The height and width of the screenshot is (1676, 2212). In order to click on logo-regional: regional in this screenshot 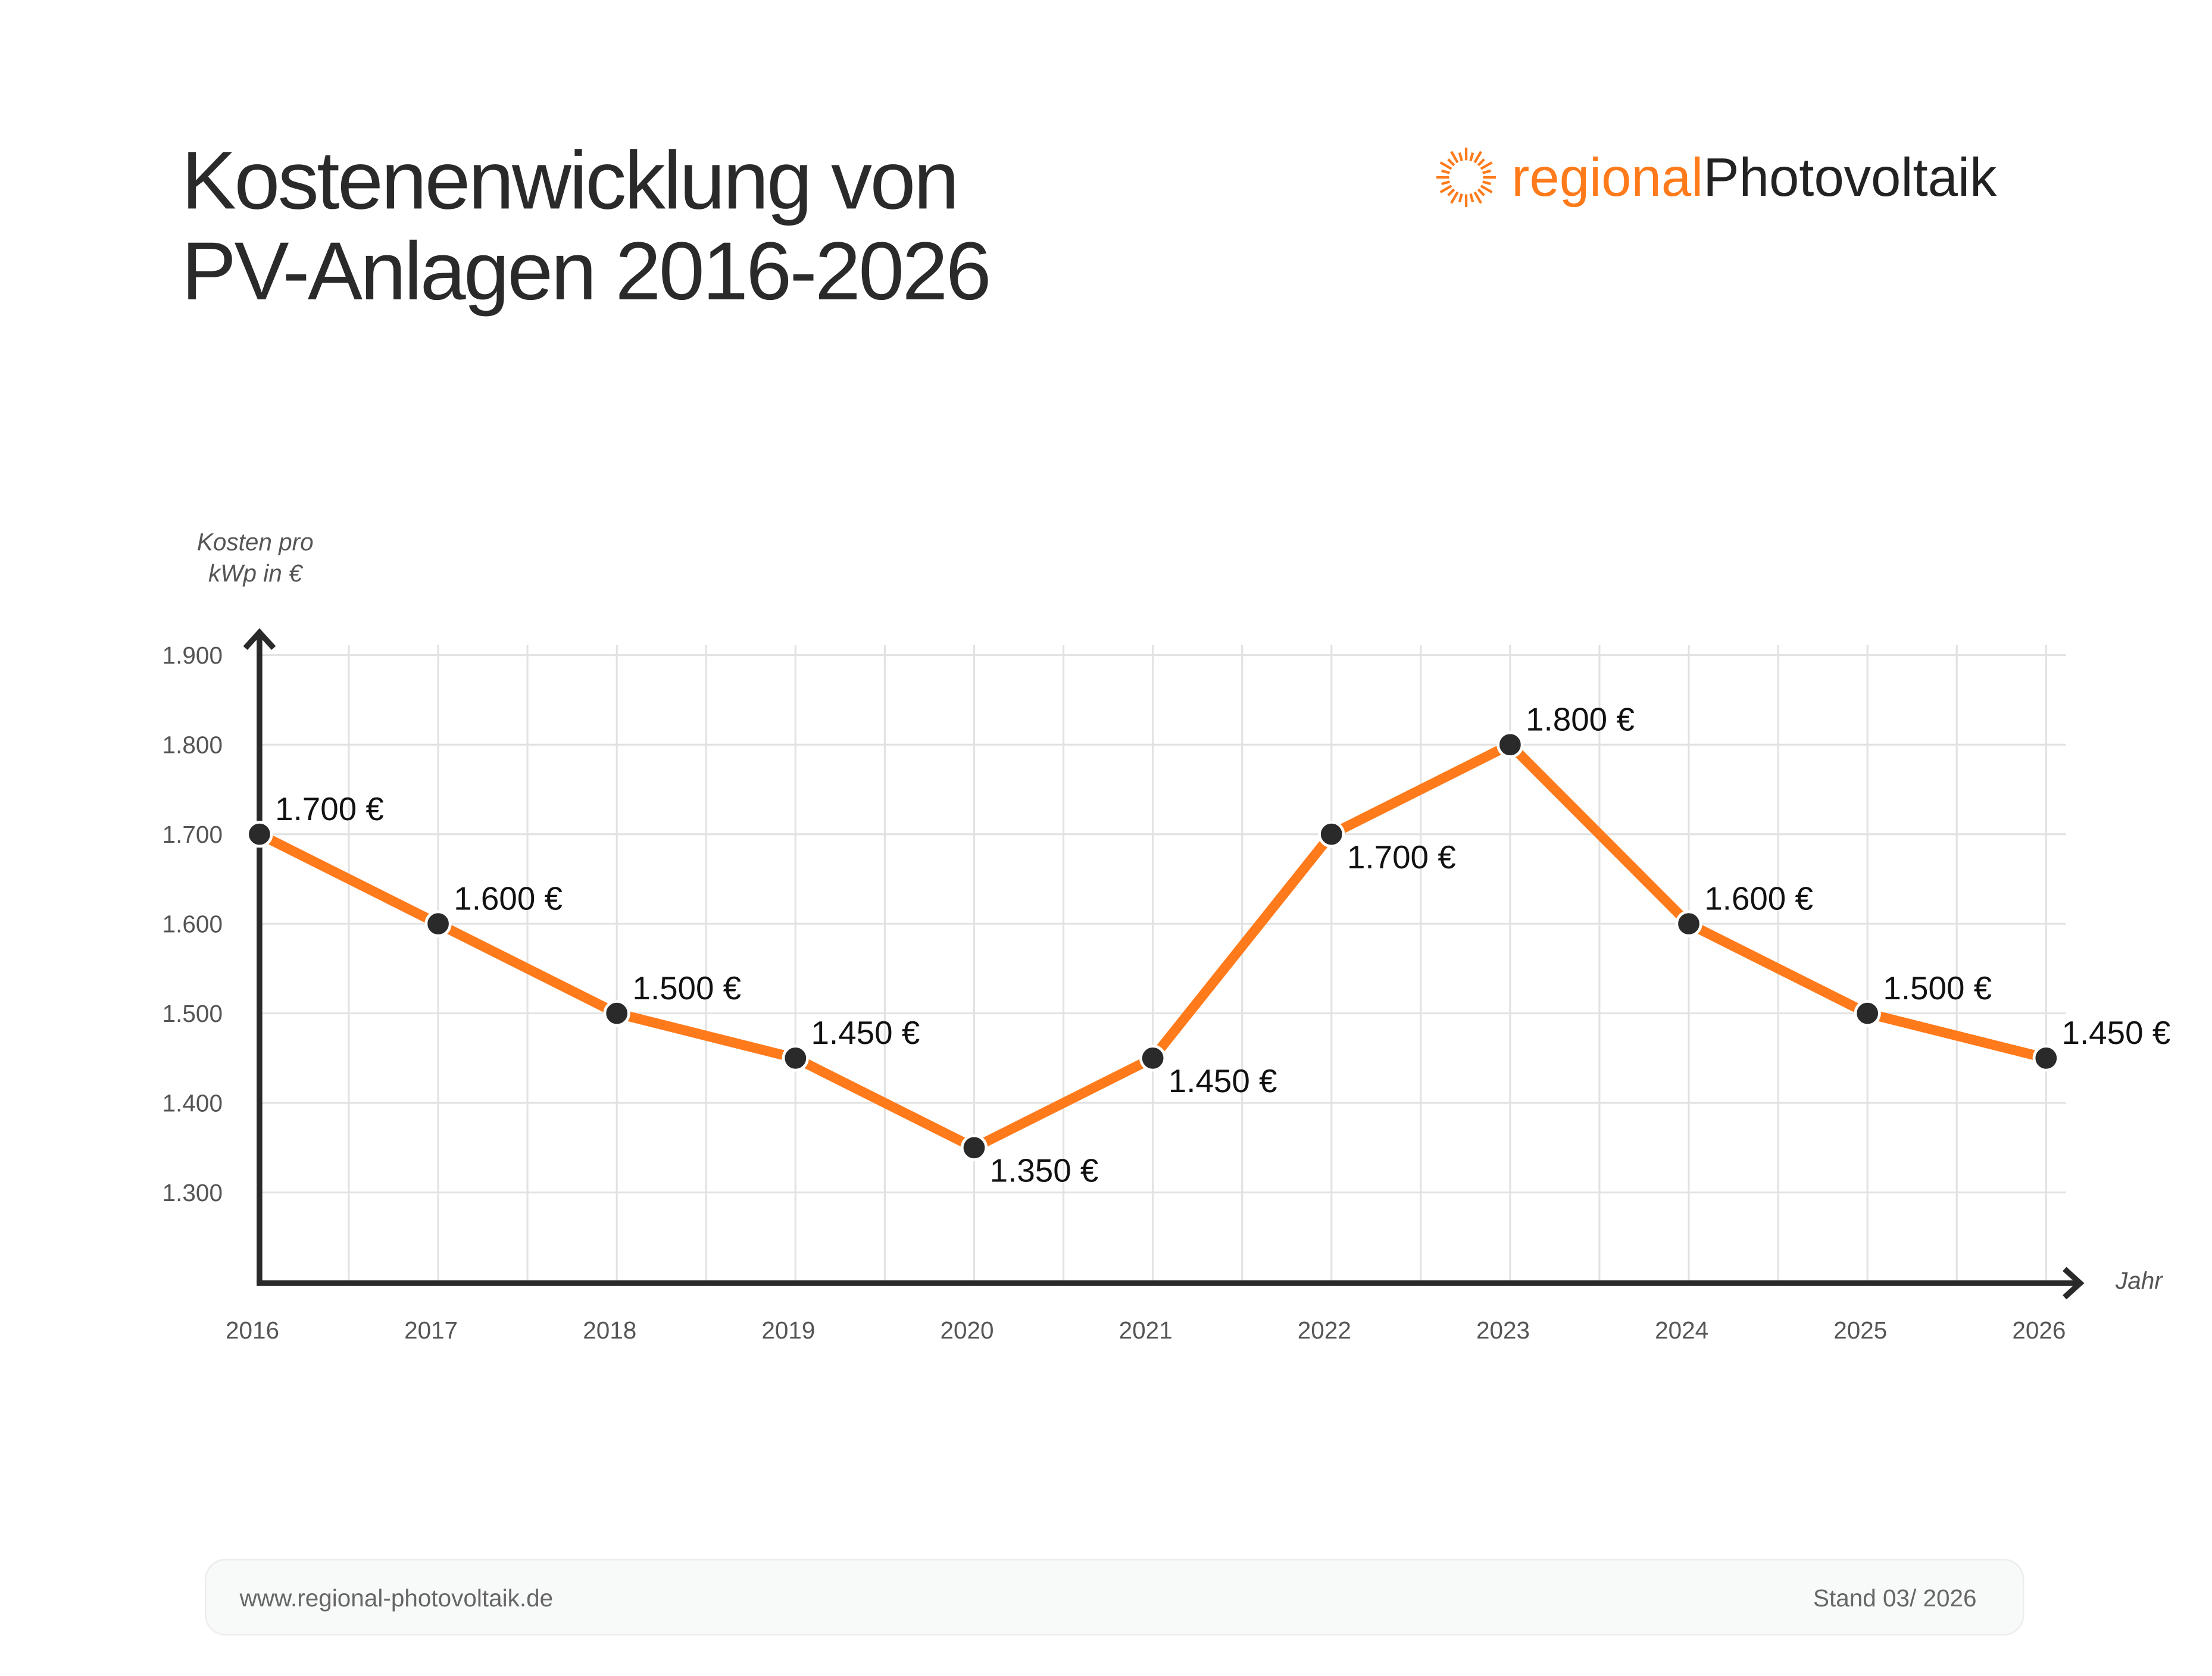, I will do `click(1607, 178)`.